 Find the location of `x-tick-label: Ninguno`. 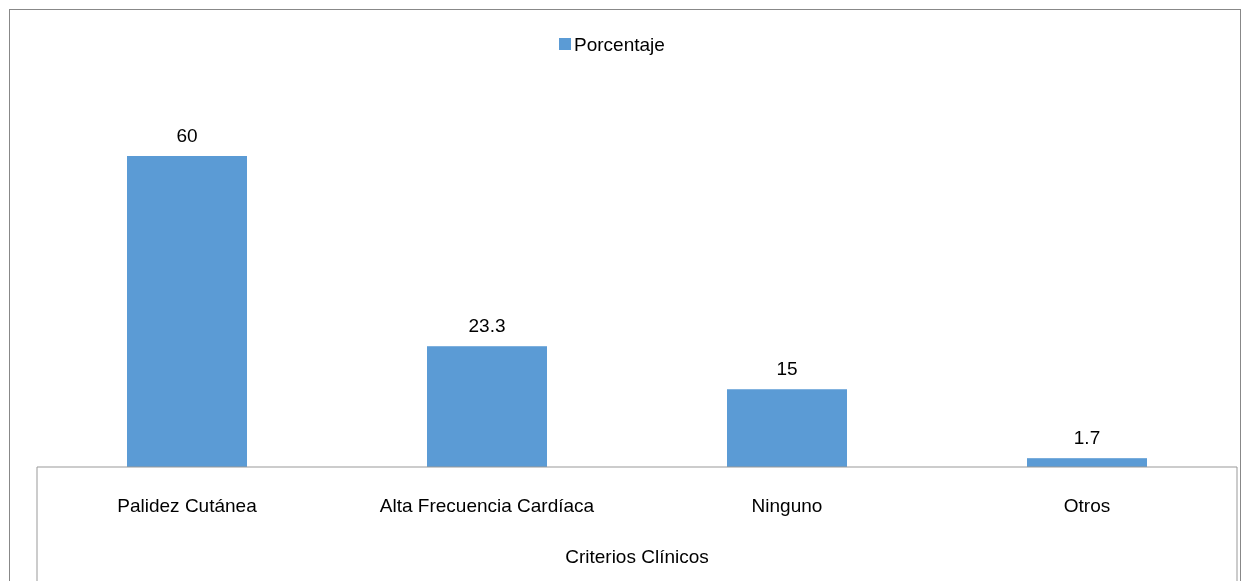

x-tick-label: Ninguno is located at coordinates (787, 505).